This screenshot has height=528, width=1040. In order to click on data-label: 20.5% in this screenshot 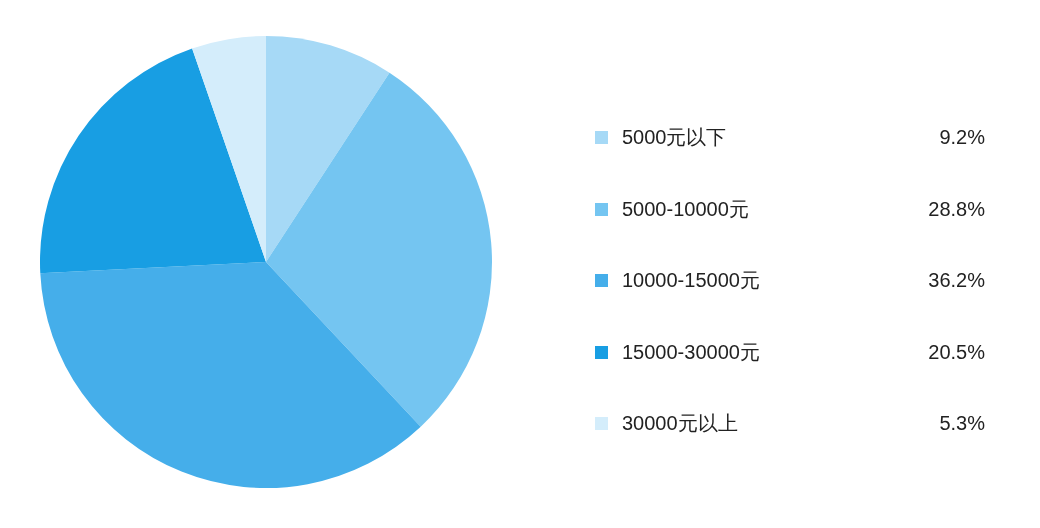, I will do `click(956, 352)`.